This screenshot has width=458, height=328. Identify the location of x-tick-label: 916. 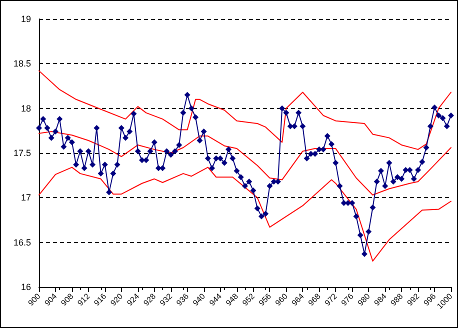
(100, 299).